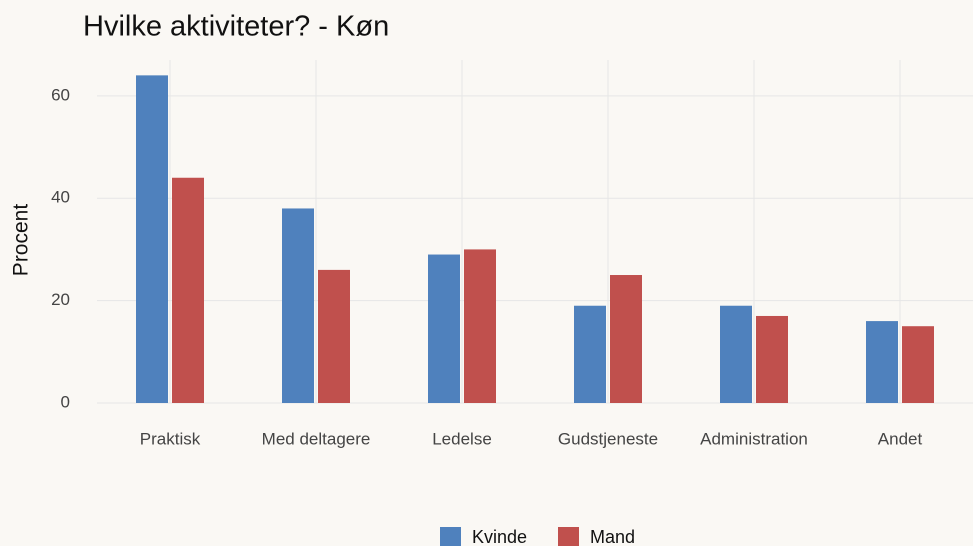 The width and height of the screenshot is (973, 546). What do you see at coordinates (462, 438) in the screenshot?
I see `x-tick-label: Ledelse` at bounding box center [462, 438].